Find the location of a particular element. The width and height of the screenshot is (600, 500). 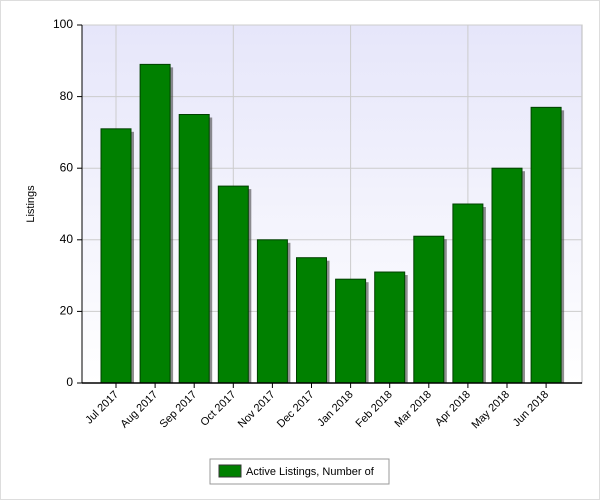

y-tick-label: 100 is located at coordinates (63, 24).